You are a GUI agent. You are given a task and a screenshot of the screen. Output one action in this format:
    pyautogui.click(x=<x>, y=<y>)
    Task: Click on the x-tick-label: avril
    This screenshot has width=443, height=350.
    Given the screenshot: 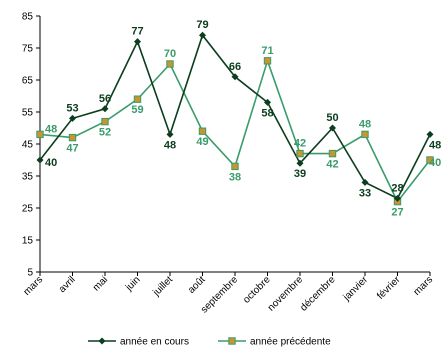 What is the action you would take?
    pyautogui.click(x=67, y=284)
    